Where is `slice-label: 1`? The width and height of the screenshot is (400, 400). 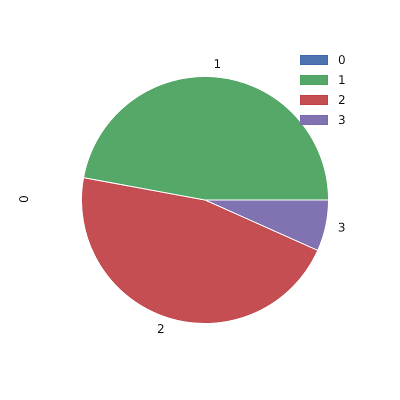
slice-label: 1 is located at coordinates (218, 63).